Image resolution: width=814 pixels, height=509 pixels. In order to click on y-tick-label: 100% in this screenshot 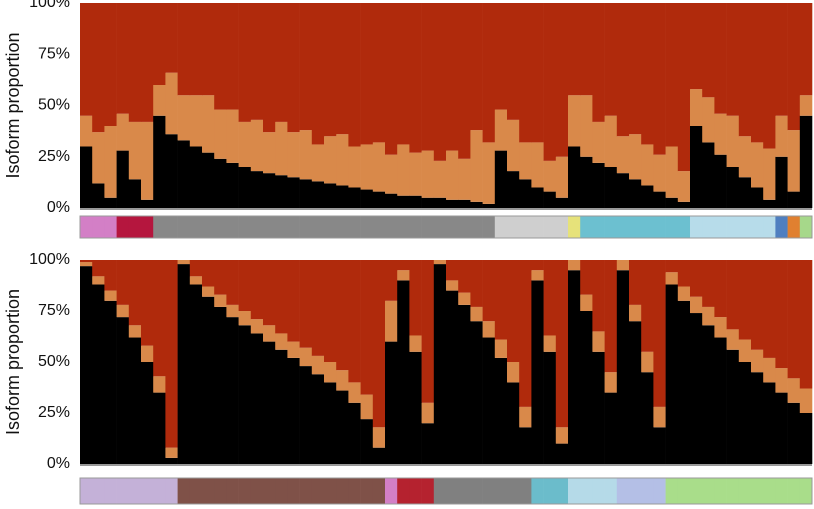, I will do `click(49, 5)`.